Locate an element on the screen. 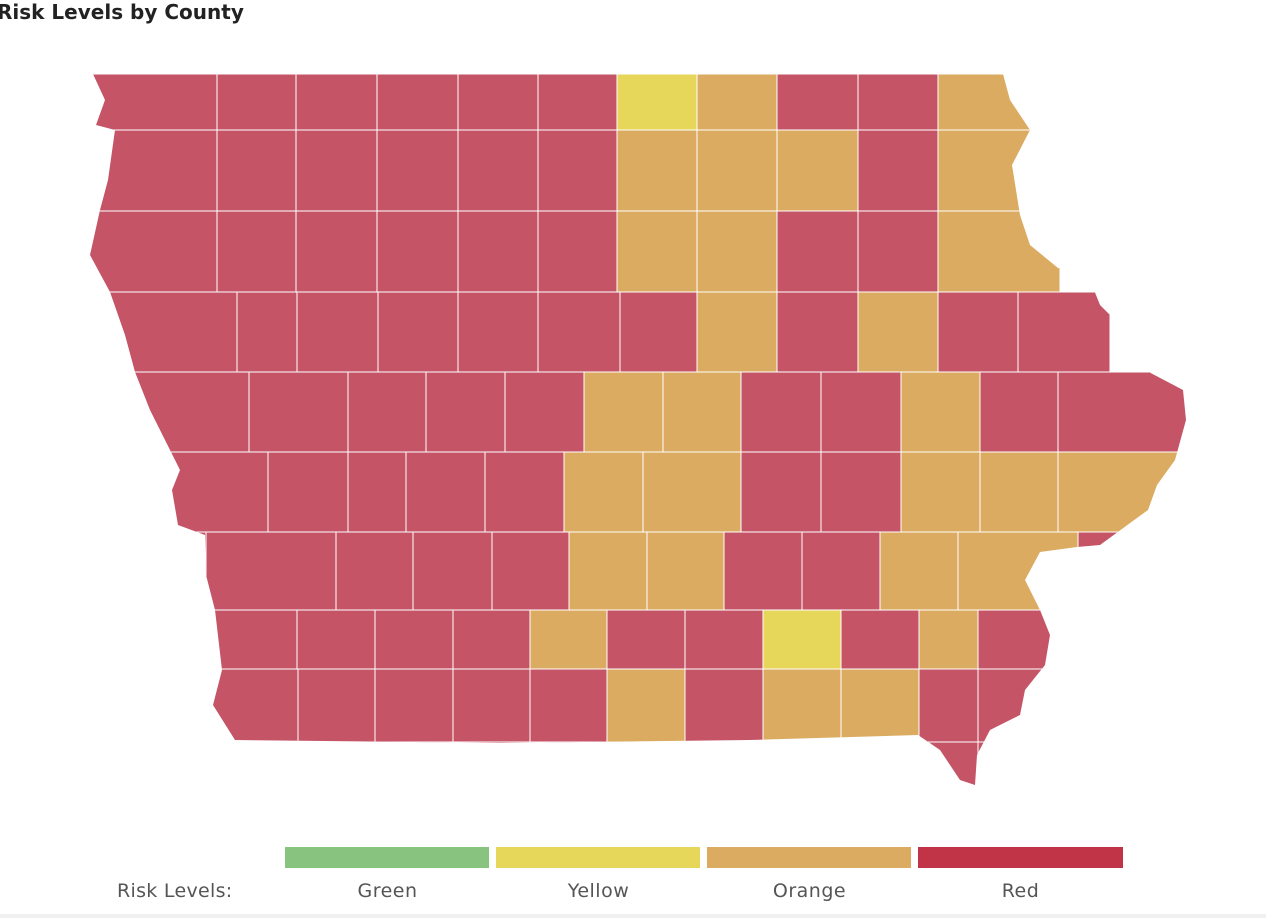 The height and width of the screenshot is (918, 1266). legend-title: Risk Levels: is located at coordinates (175, 891).